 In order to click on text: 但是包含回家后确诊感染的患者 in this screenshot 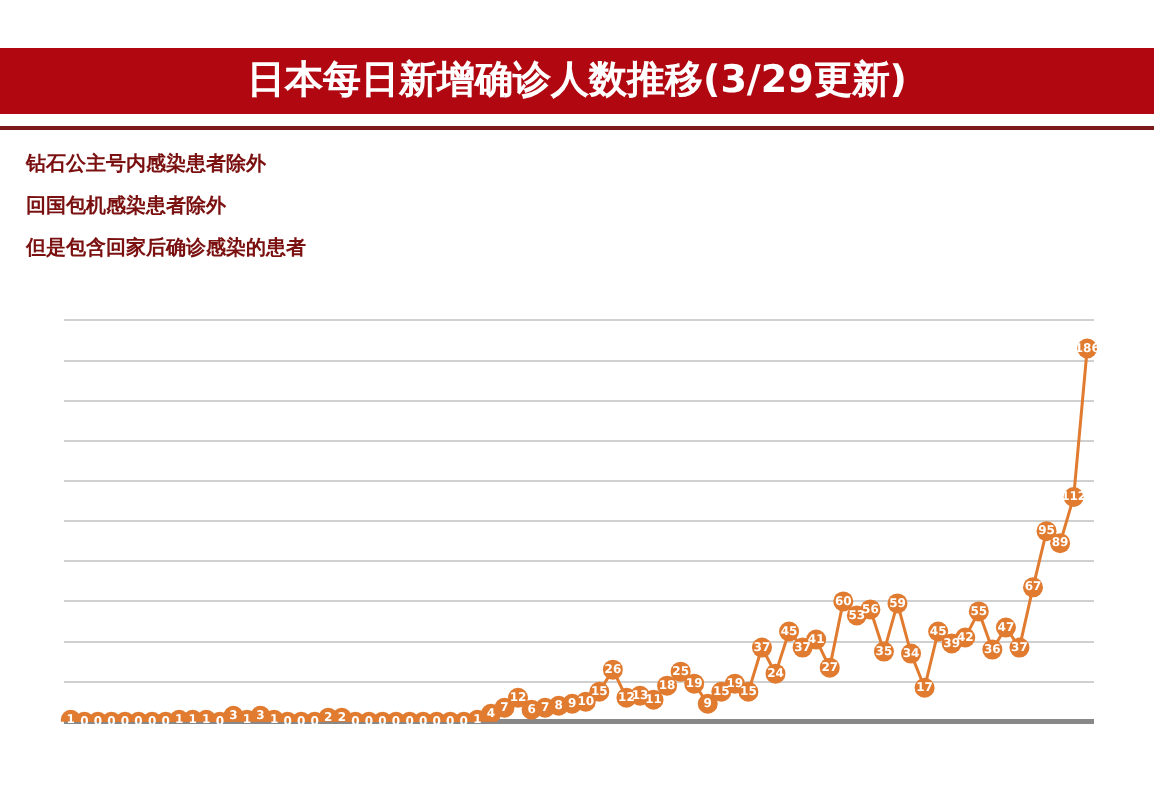, I will do `click(166, 249)`.